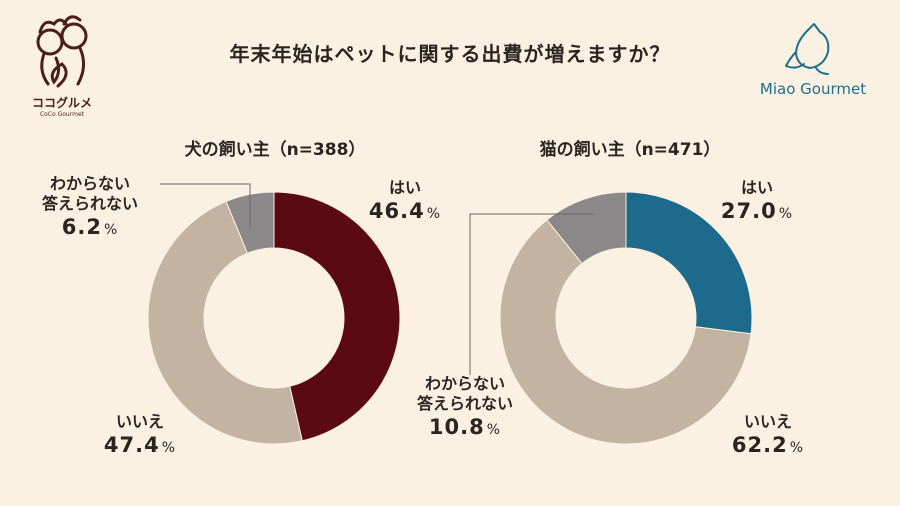 The width and height of the screenshot is (900, 506). I want to click on dog-slice-yes, so click(337, 316).